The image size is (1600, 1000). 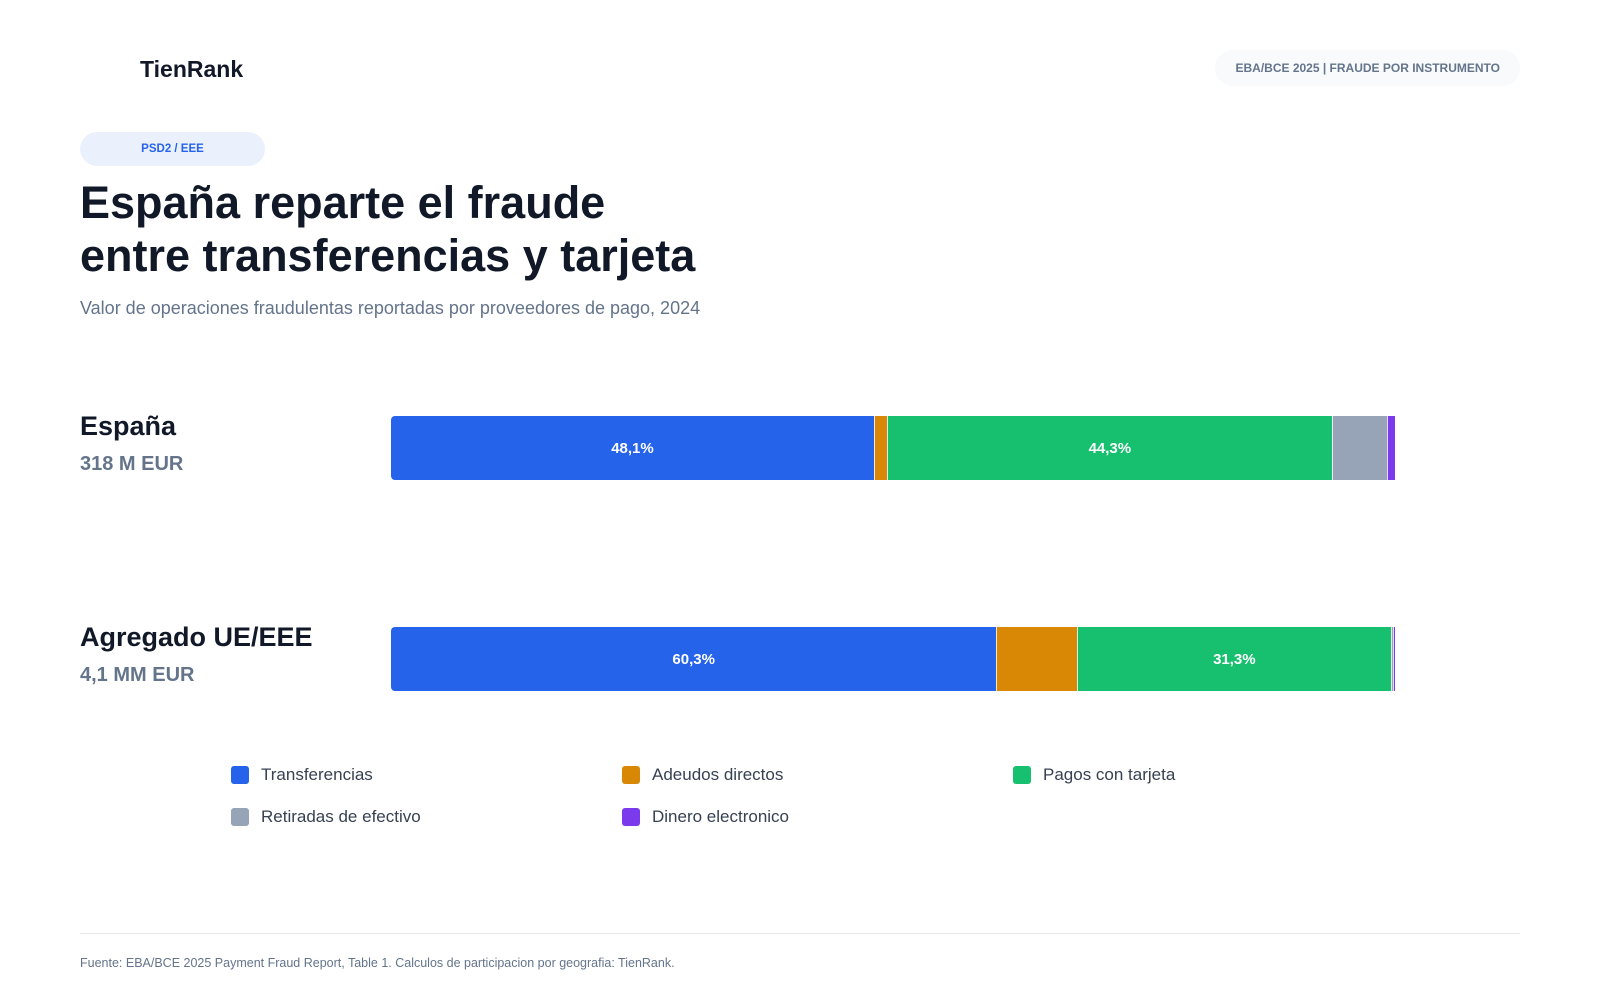 I want to click on bar-data-label: 31,3%, so click(x=1234, y=659).